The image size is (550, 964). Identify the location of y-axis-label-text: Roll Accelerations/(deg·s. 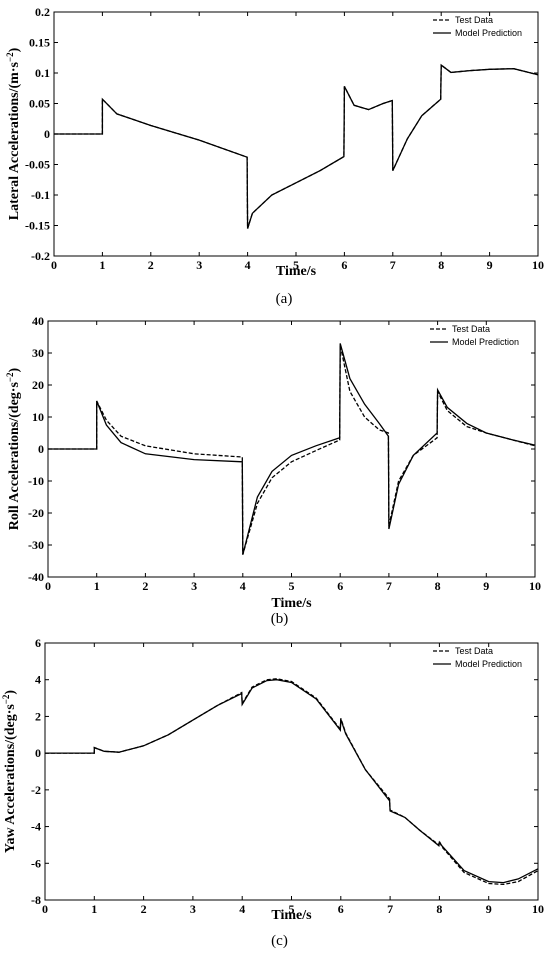
(14, 456).